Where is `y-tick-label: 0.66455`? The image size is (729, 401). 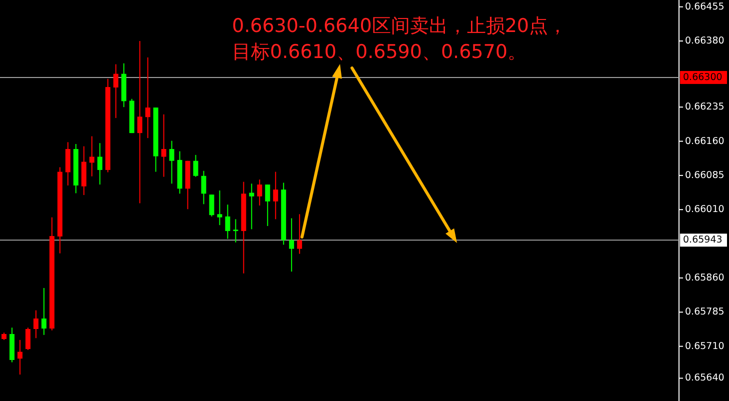
y-tick-label: 0.66455 is located at coordinates (704, 6).